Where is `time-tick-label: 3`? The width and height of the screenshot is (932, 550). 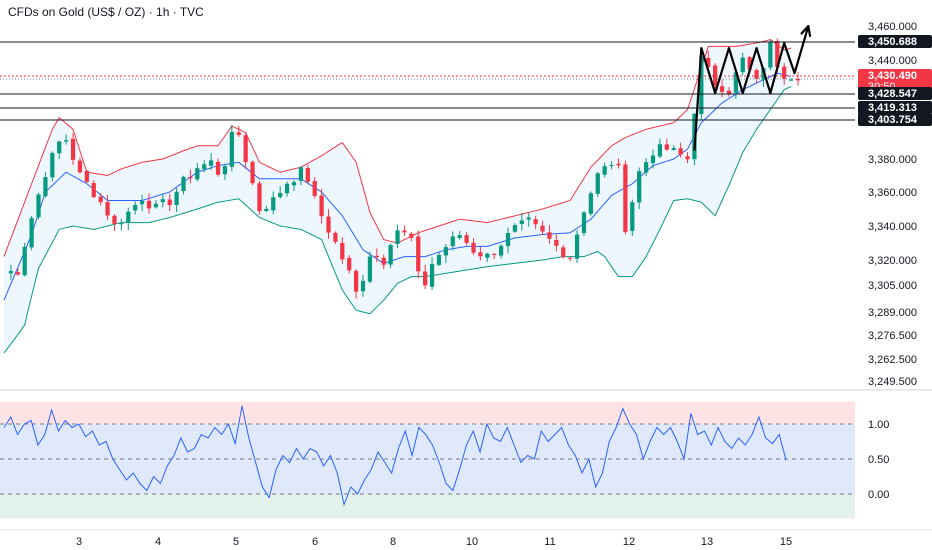 time-tick-label: 3 is located at coordinates (79, 542).